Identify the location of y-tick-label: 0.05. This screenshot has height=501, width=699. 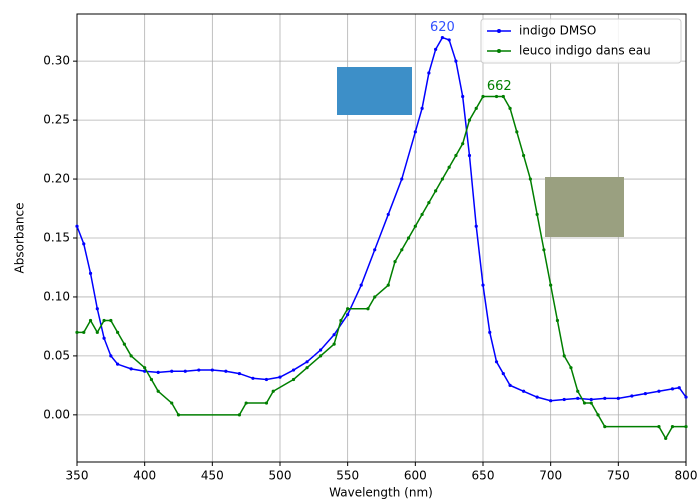
(56, 355).